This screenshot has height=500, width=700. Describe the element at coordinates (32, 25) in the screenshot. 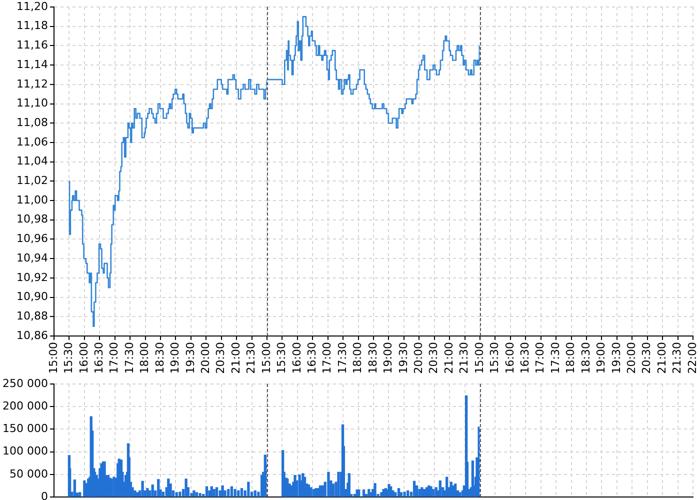

I see `y-tick-label: 11,18` at that location.